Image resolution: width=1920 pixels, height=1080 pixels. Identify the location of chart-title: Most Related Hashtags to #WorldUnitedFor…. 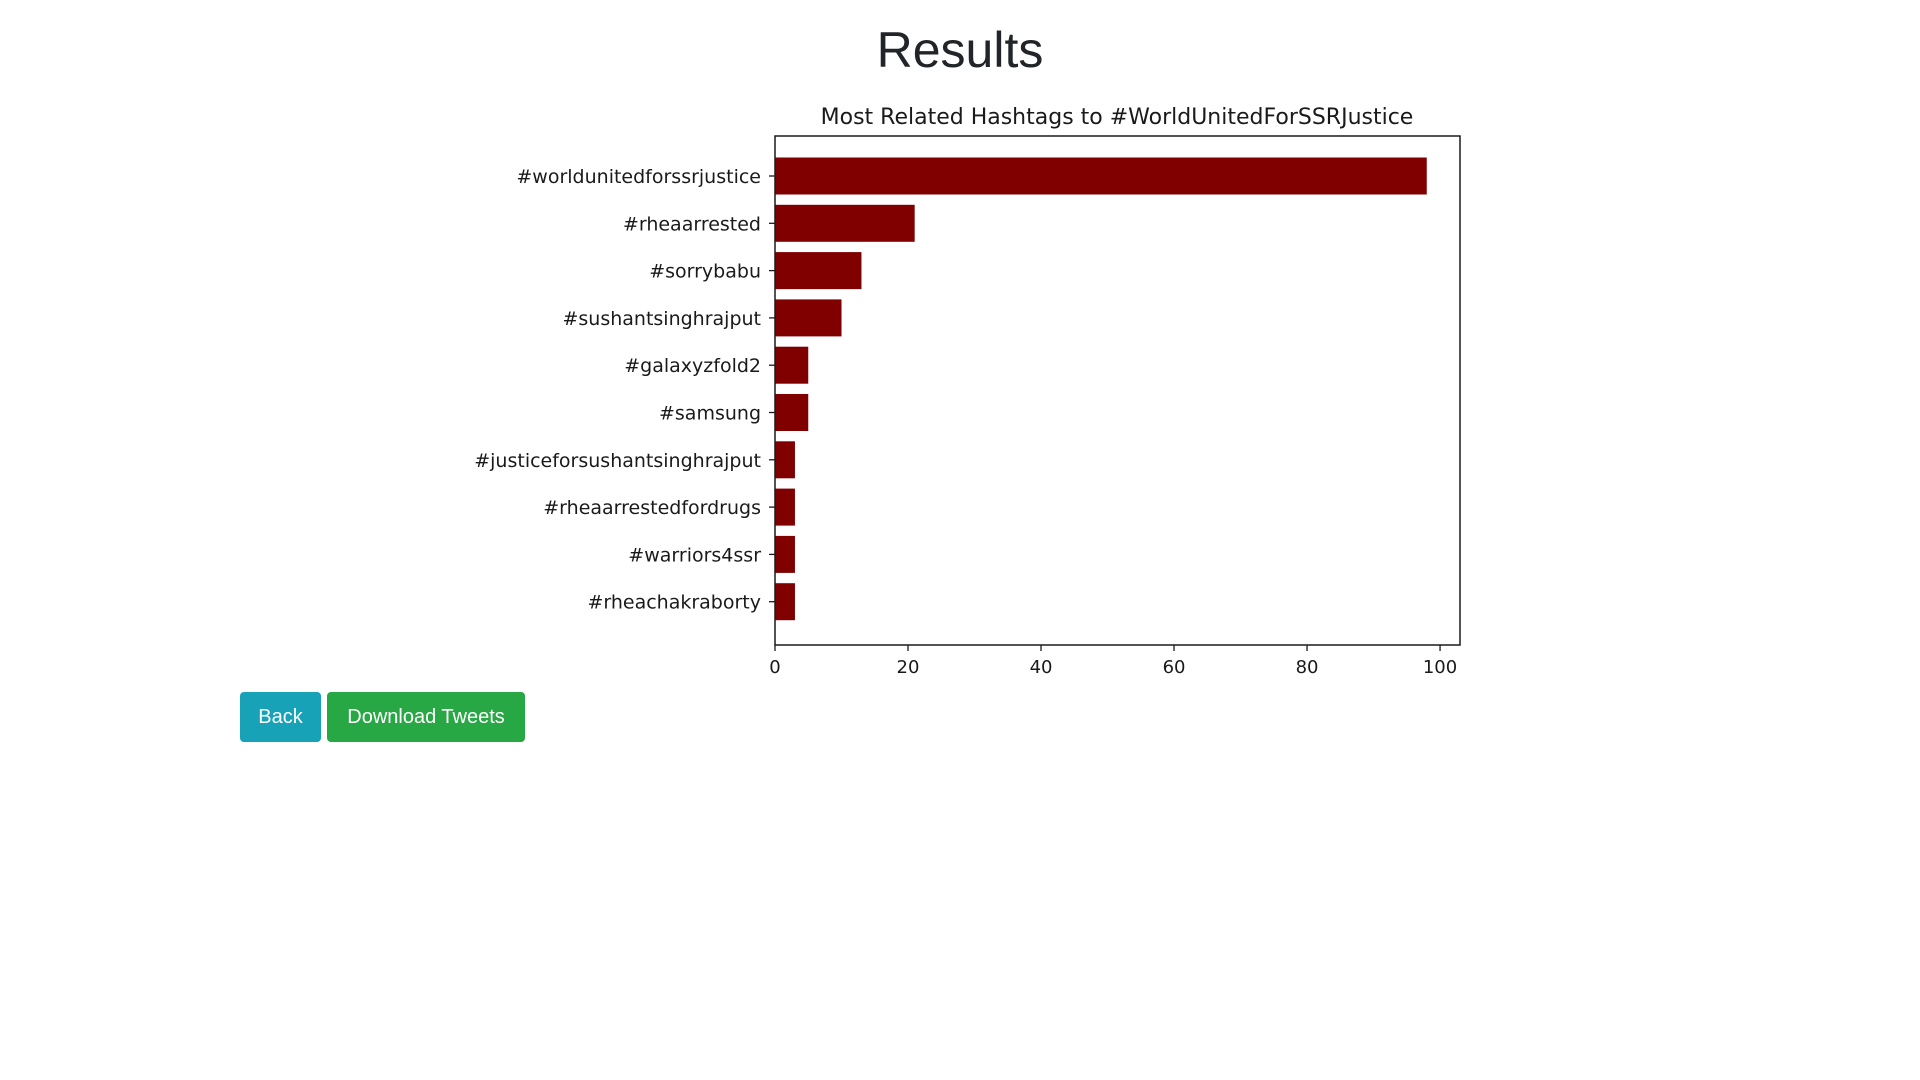
(1117, 117).